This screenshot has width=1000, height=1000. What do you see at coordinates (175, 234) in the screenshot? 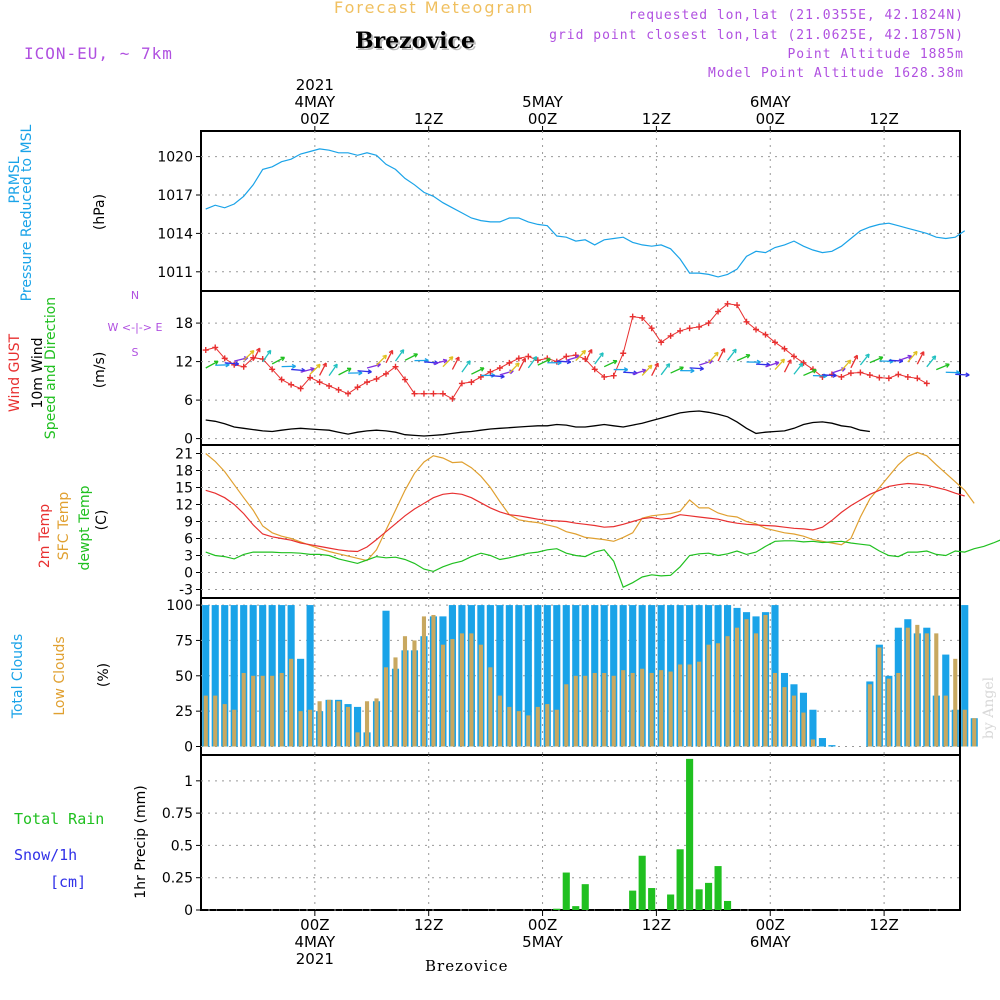
I see `pressure-tick-label: 1014` at bounding box center [175, 234].